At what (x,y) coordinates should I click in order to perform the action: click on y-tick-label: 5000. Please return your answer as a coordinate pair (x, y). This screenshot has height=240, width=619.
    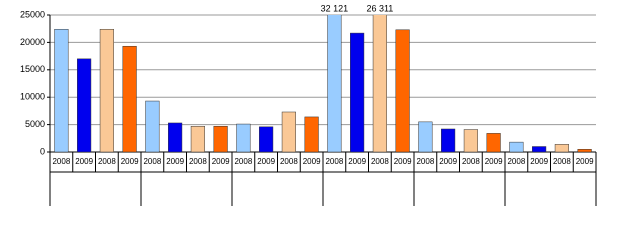
    Looking at the image, I should click on (35, 124).